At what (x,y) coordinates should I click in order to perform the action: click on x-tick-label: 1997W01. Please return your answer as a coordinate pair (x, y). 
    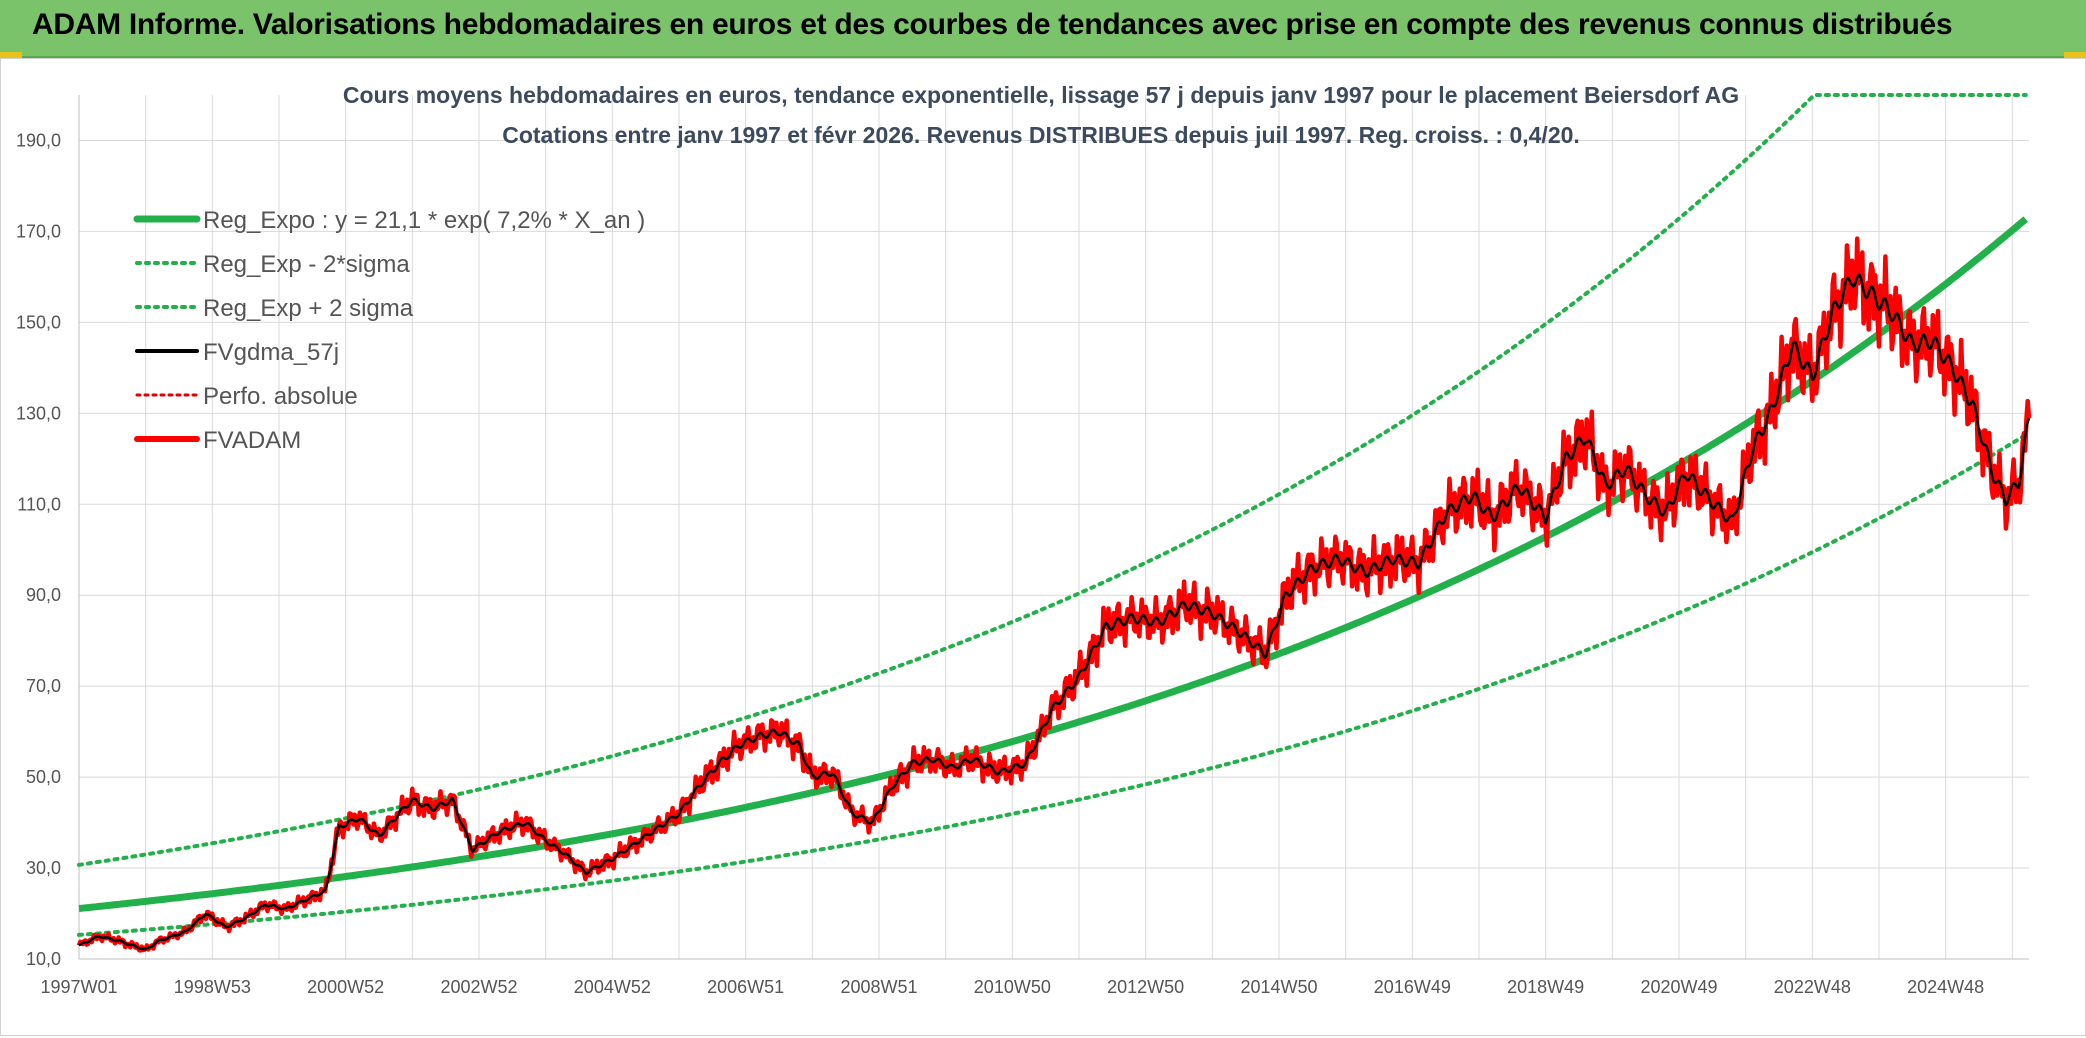
    Looking at the image, I should click on (78, 987).